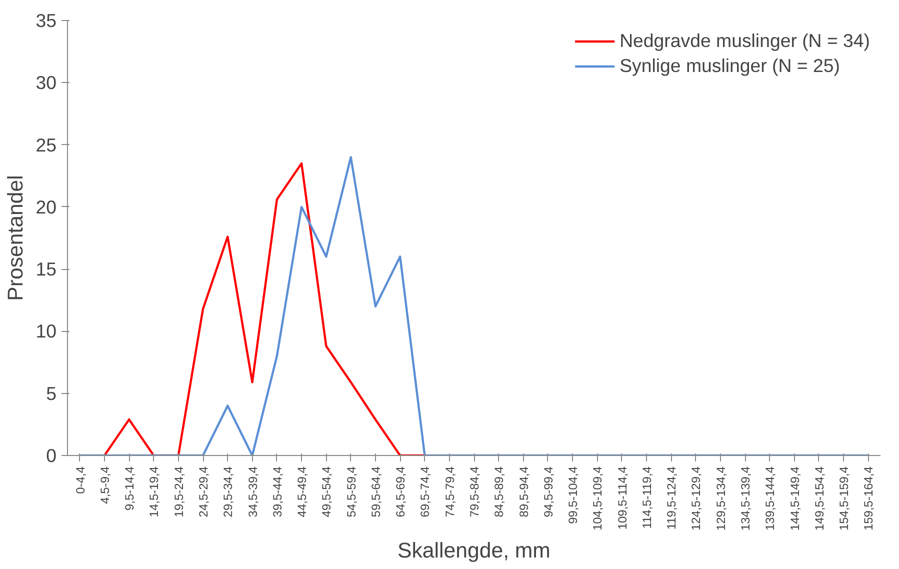 The width and height of the screenshot is (899, 569). What do you see at coordinates (745, 498) in the screenshot?
I see `x-tick-label: 134,5-139,4` at bounding box center [745, 498].